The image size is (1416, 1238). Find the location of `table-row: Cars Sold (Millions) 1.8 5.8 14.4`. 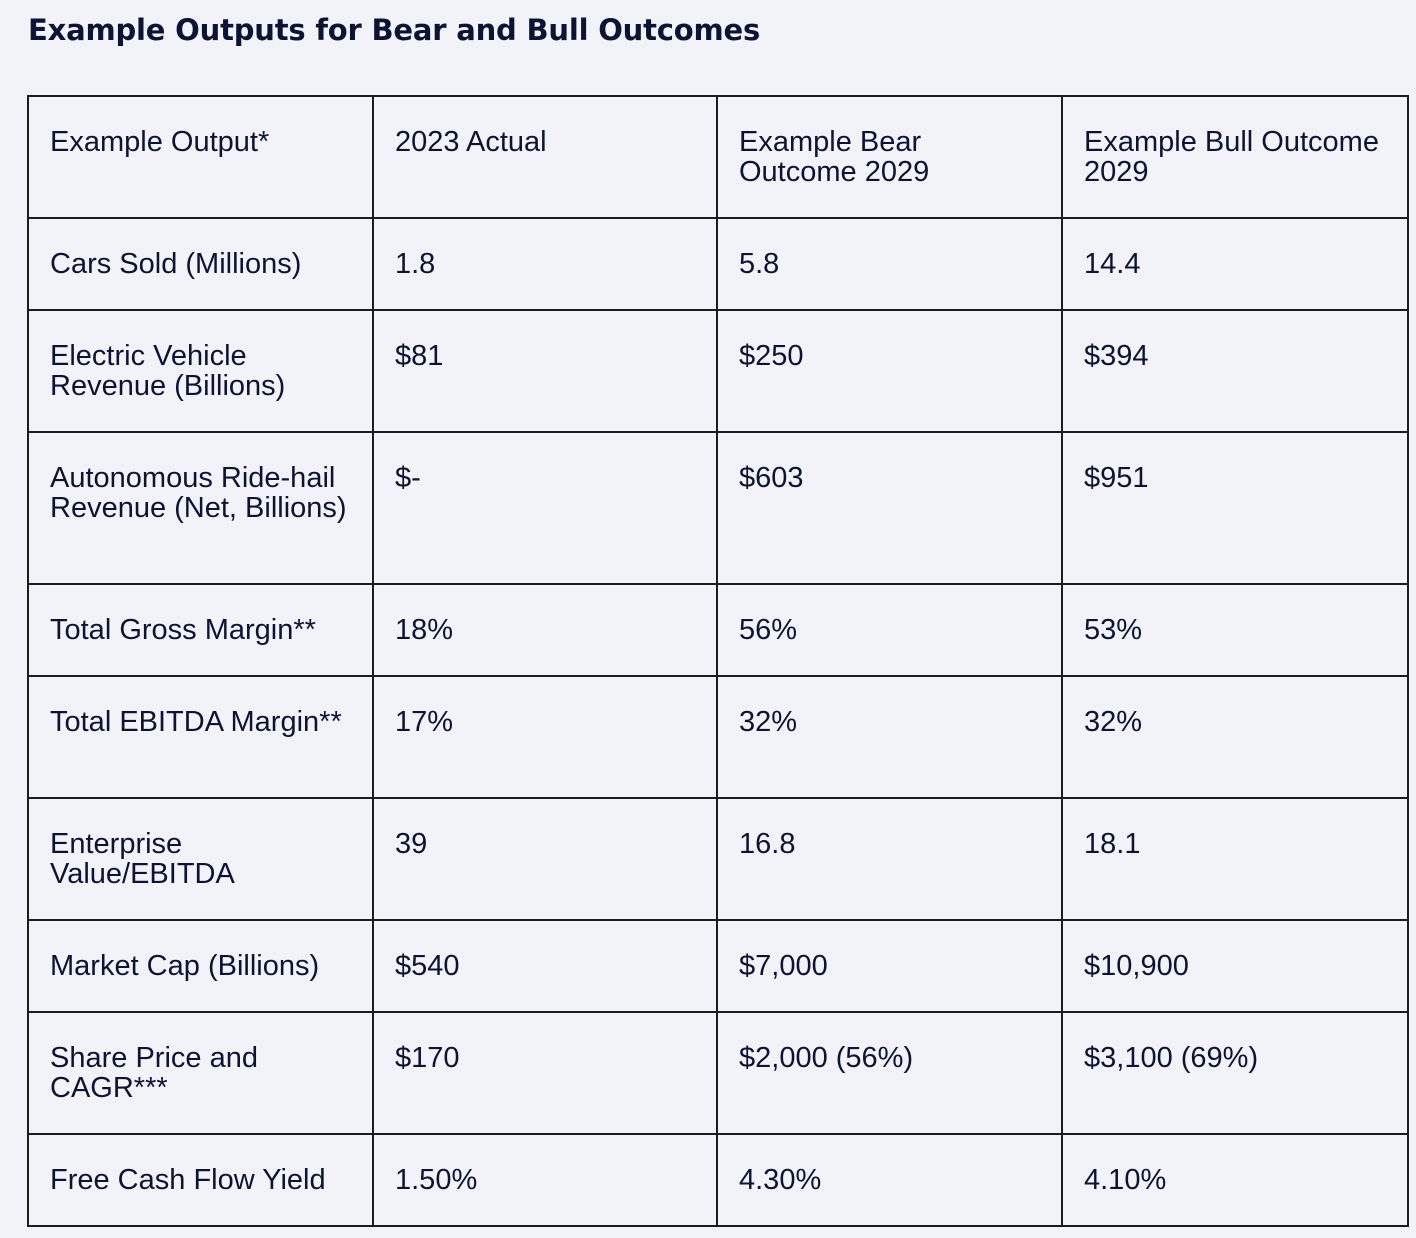

table-row: Cars Sold (Millions) 1.8 5.8 14.4 is located at coordinates (718, 264).